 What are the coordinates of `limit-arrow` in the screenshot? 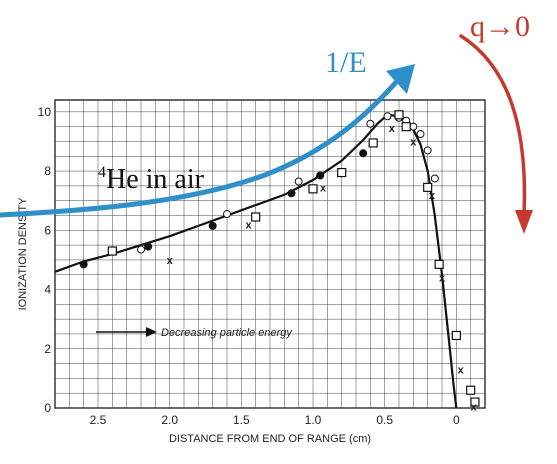 It's located at (493, 125).